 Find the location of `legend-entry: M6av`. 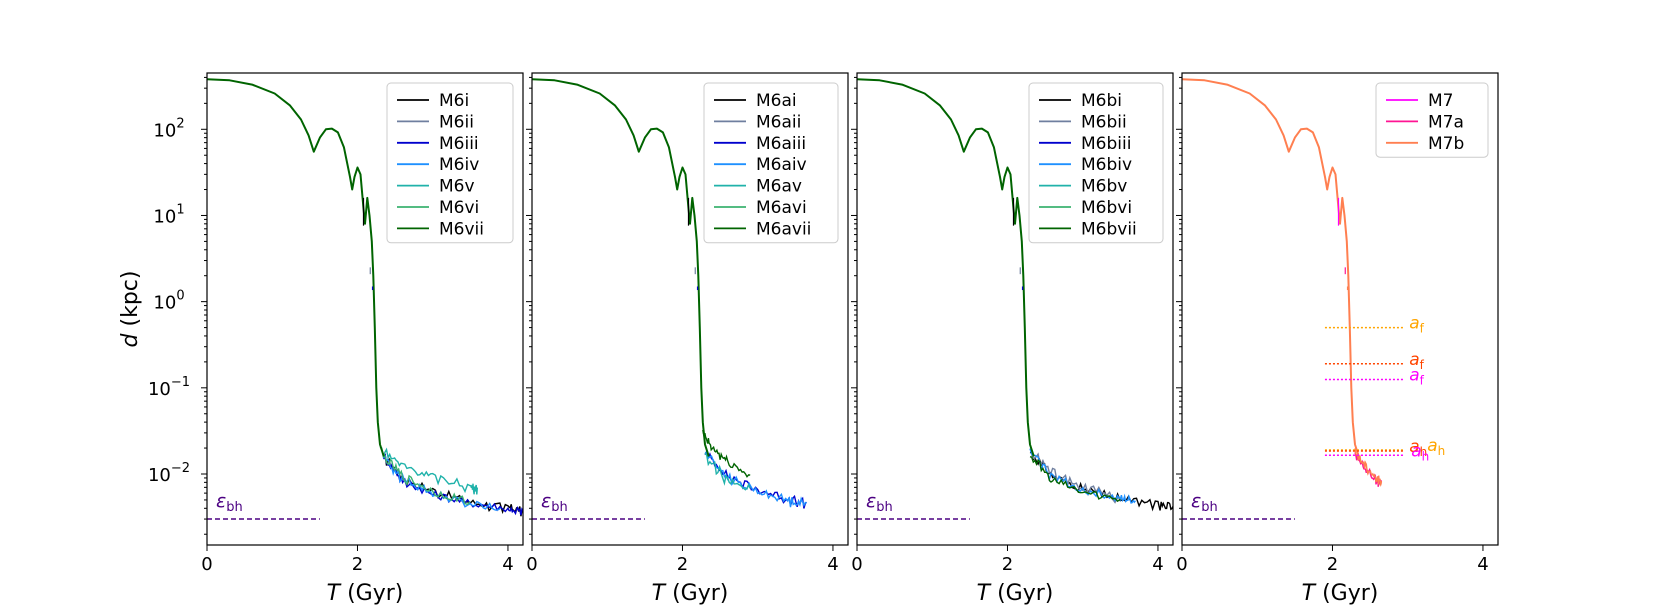

legend-entry: M6av is located at coordinates (779, 187).